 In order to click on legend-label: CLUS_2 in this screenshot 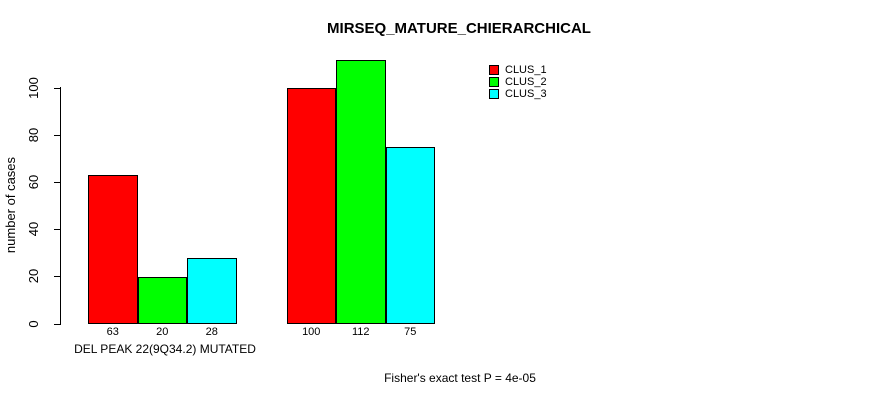, I will do `click(526, 82)`.